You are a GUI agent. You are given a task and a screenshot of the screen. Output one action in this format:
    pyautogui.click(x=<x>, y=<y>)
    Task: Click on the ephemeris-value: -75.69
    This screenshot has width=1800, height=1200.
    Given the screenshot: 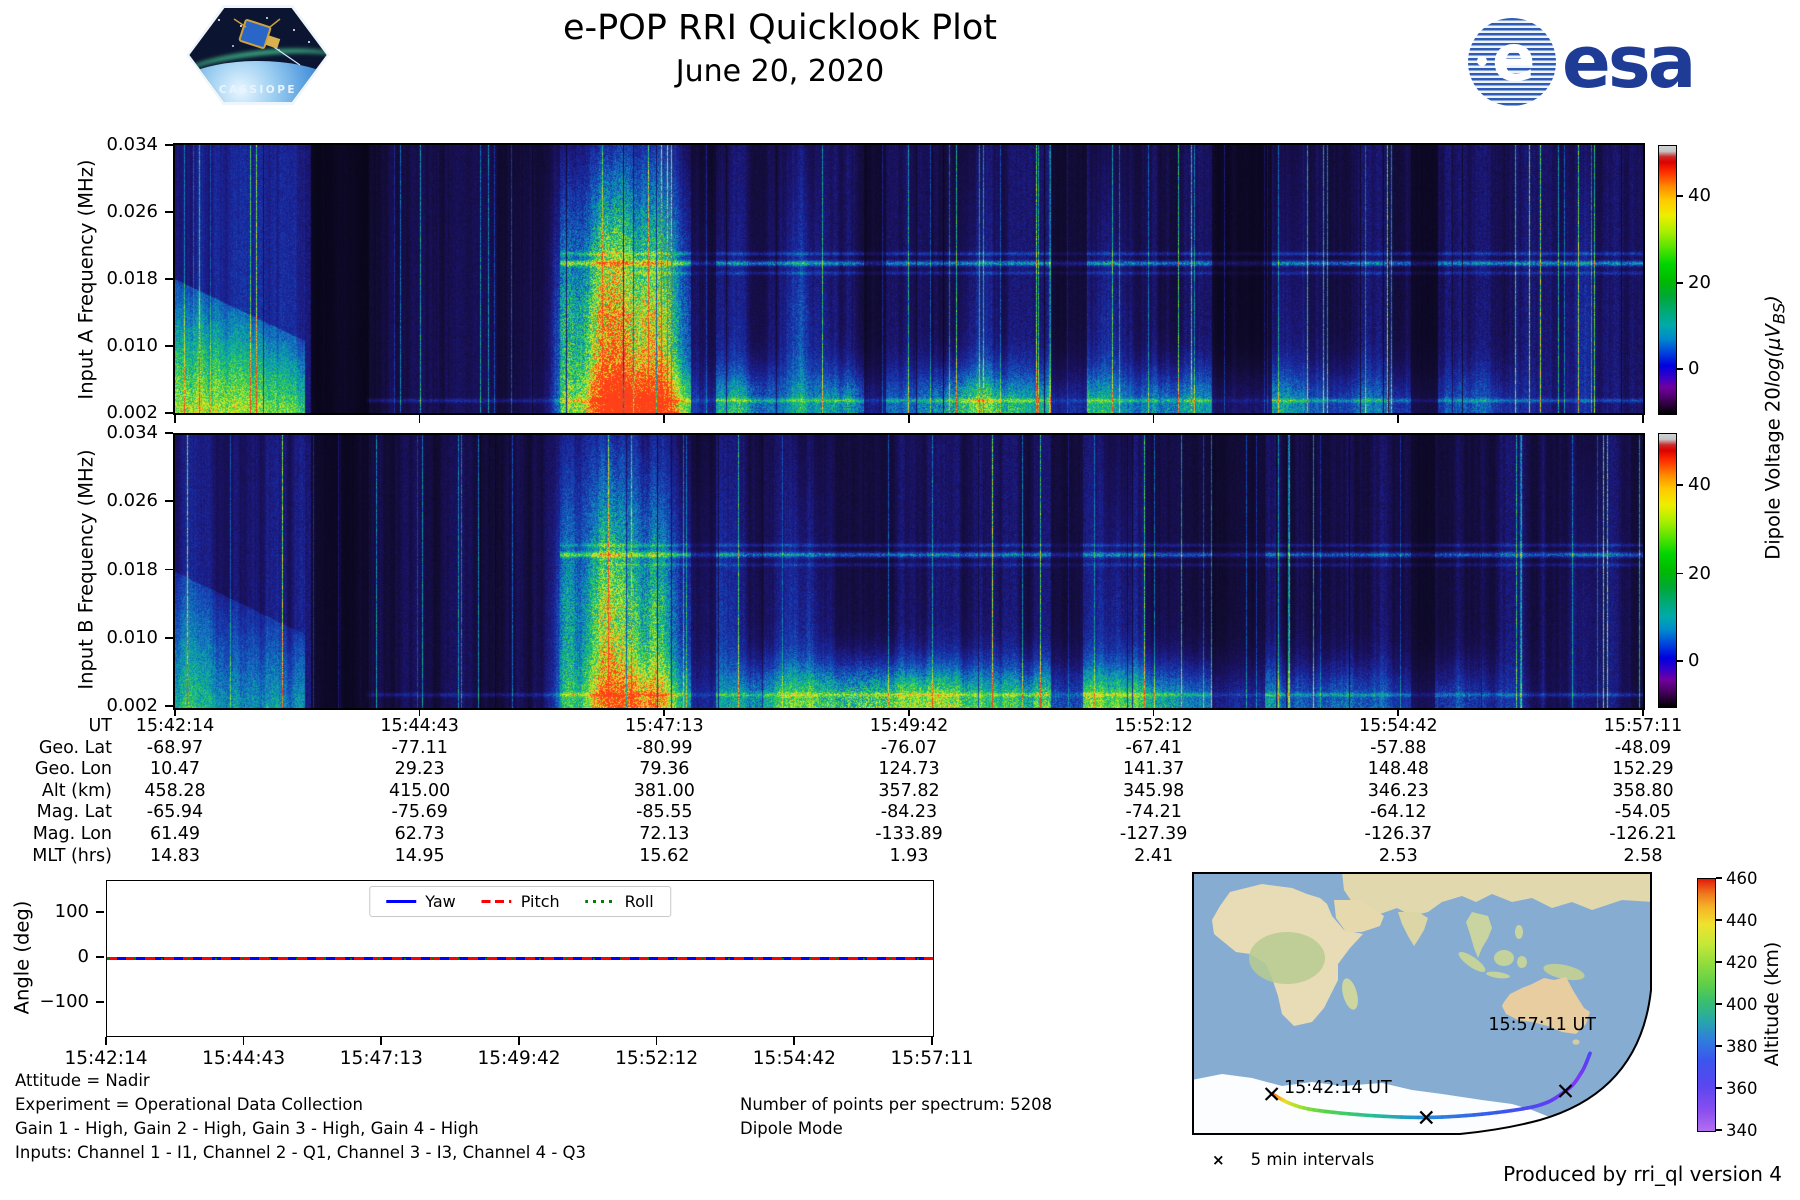 What is the action you would take?
    pyautogui.click(x=419, y=812)
    